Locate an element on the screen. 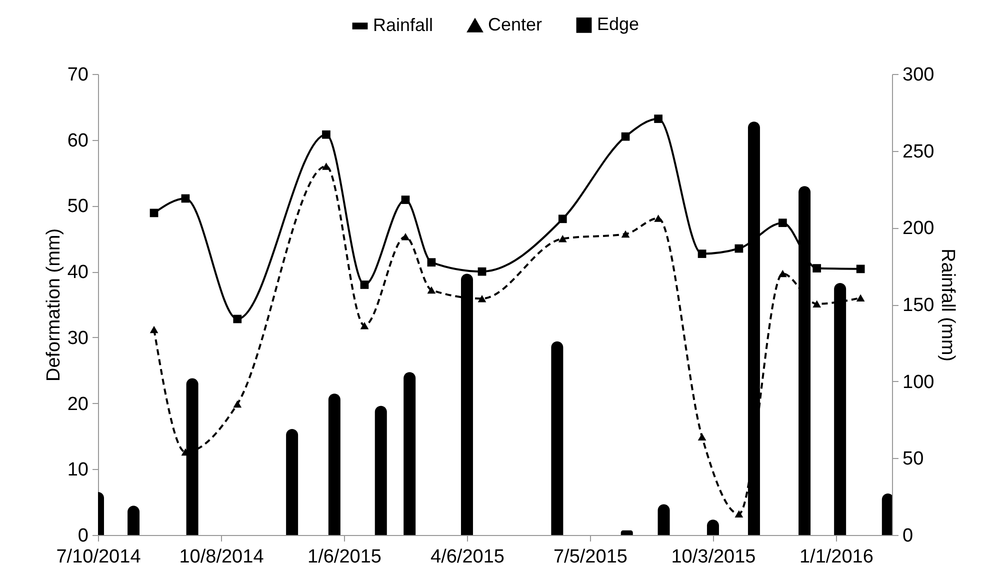  y2-tick-label: 300 is located at coordinates (918, 75).